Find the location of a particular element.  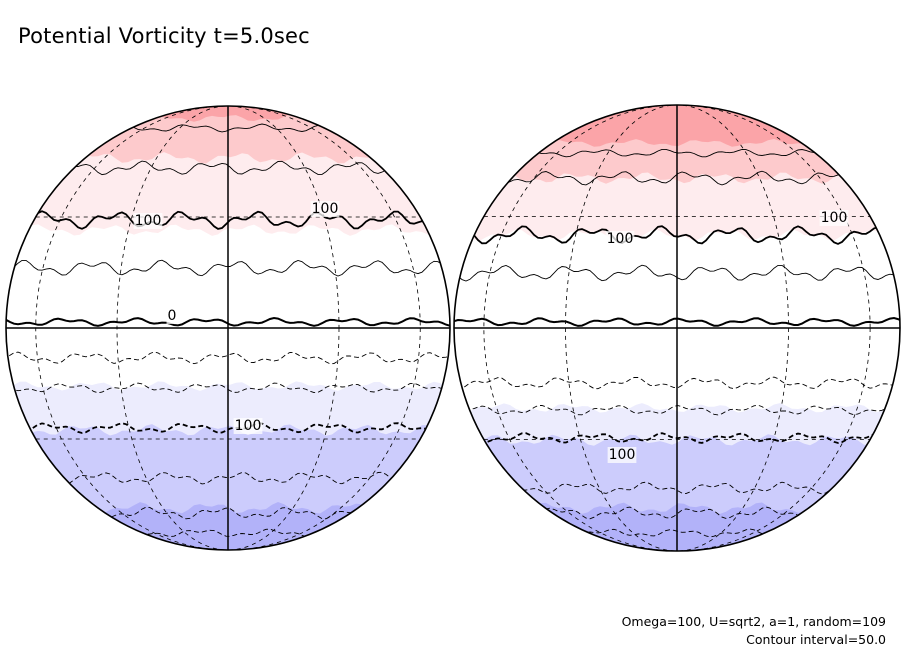

parameters-text: Omega=100, U=sqrt2, a=1, random=109 is located at coordinates (753, 621).